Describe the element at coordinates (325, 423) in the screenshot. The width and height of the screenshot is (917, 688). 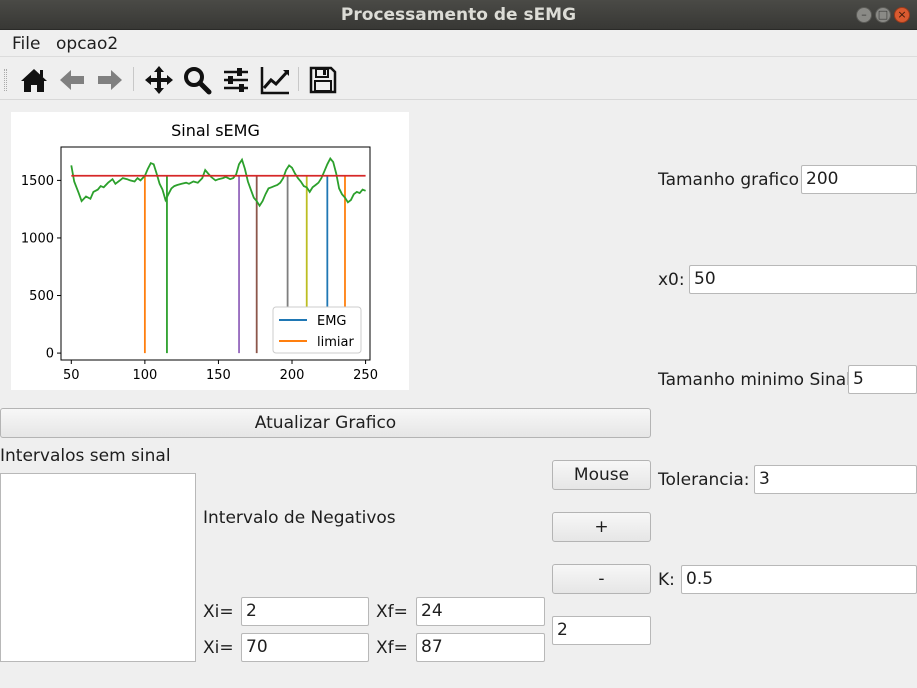
I see `update-plot-button: Atualizar Grafico` at that location.